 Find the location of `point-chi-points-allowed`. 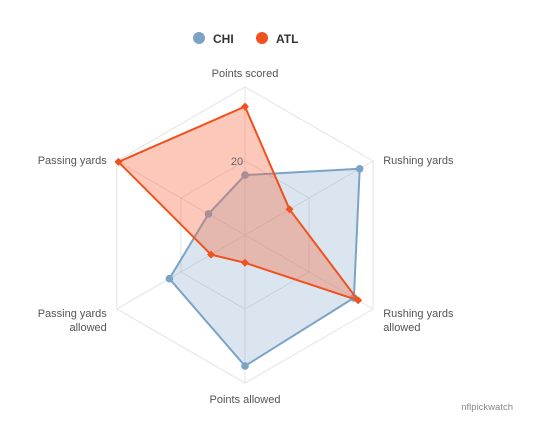

point-chi-points-allowed is located at coordinates (245, 366).